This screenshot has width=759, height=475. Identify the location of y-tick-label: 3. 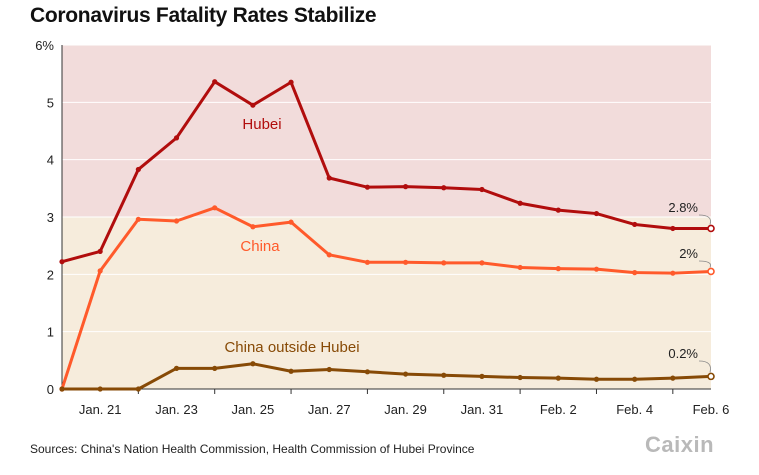
(50, 217).